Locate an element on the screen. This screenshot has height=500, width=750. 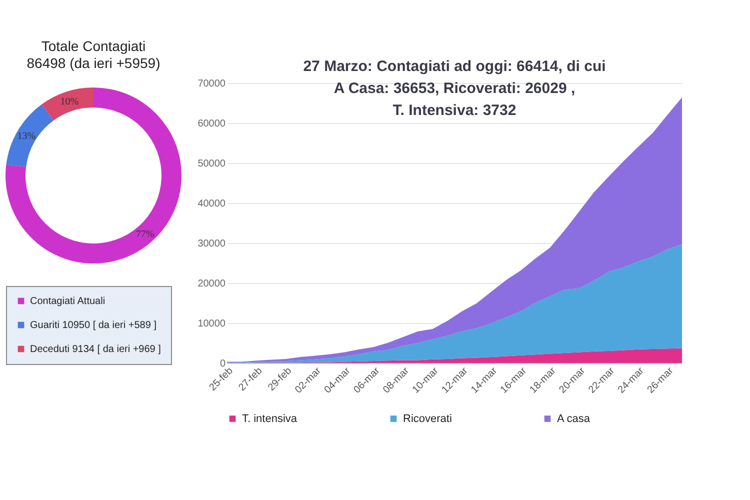
data-label: 10% is located at coordinates (69, 102).